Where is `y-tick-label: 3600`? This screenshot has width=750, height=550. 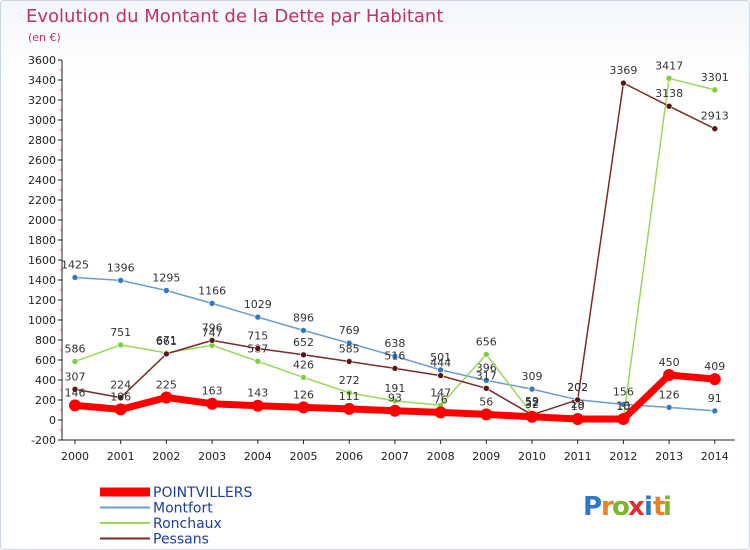
y-tick-label: 3600 is located at coordinates (42, 60).